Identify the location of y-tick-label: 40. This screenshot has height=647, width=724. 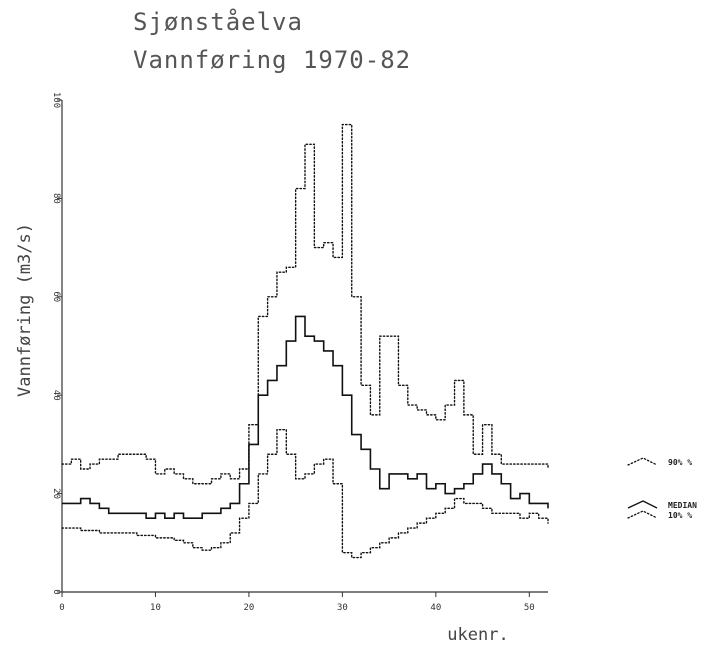
(56, 395).